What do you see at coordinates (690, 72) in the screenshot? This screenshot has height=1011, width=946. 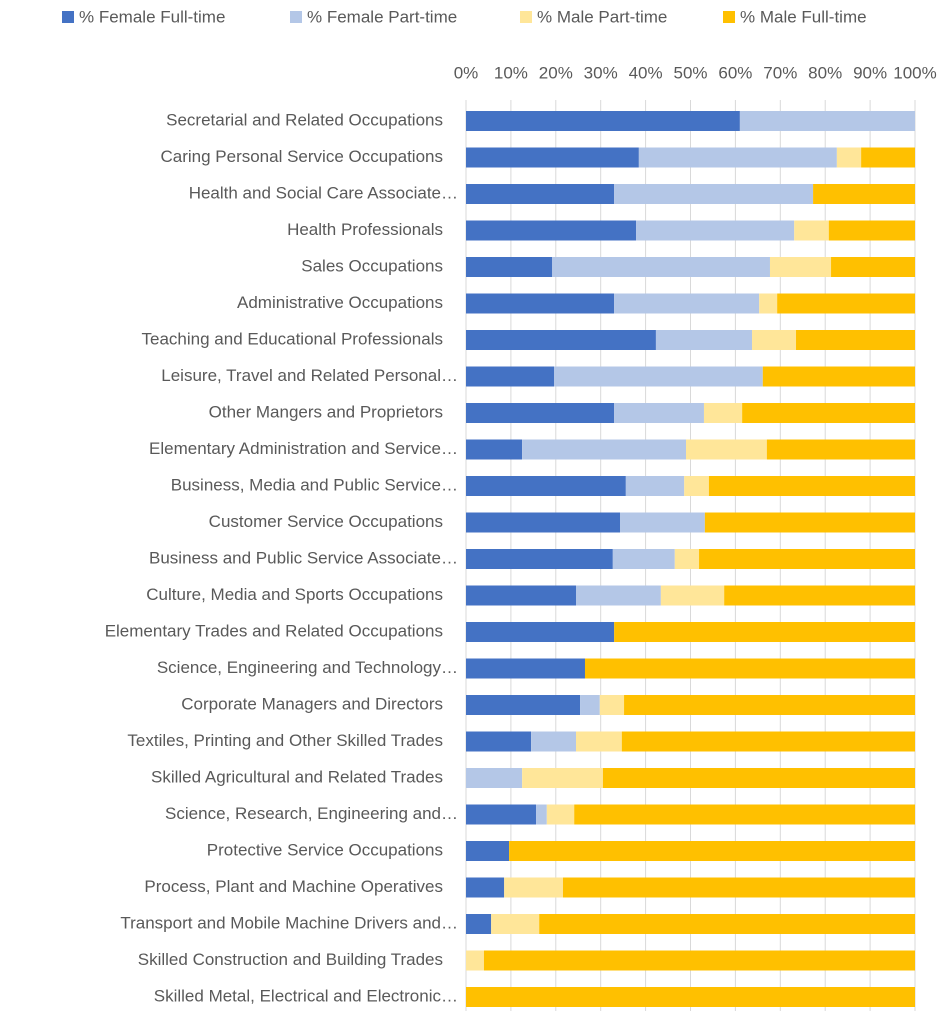 I see `x-tick-label: 50%` at bounding box center [690, 72].